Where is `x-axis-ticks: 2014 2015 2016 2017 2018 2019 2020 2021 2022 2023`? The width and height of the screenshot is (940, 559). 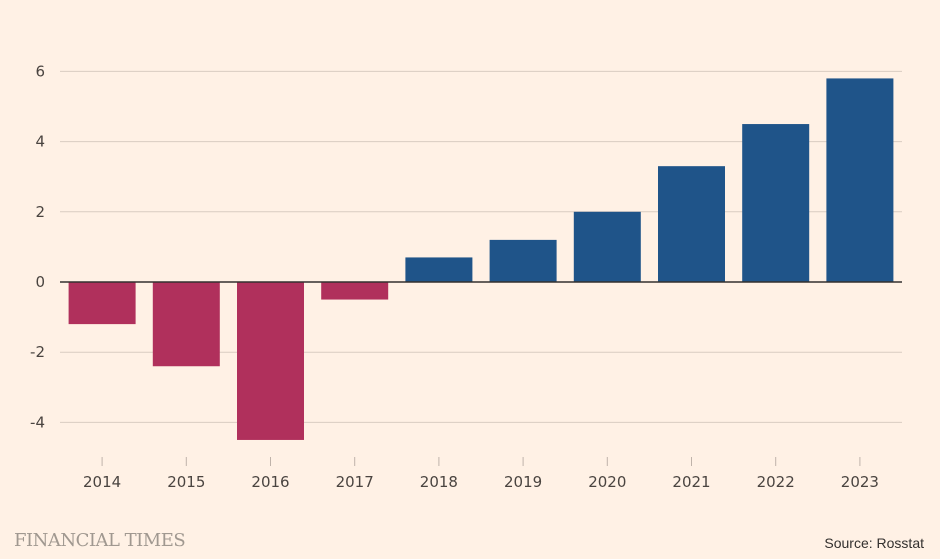
x-axis-ticks: 2014 2015 2016 2017 2018 2019 2020 2021 2022 2023 is located at coordinates (481, 474).